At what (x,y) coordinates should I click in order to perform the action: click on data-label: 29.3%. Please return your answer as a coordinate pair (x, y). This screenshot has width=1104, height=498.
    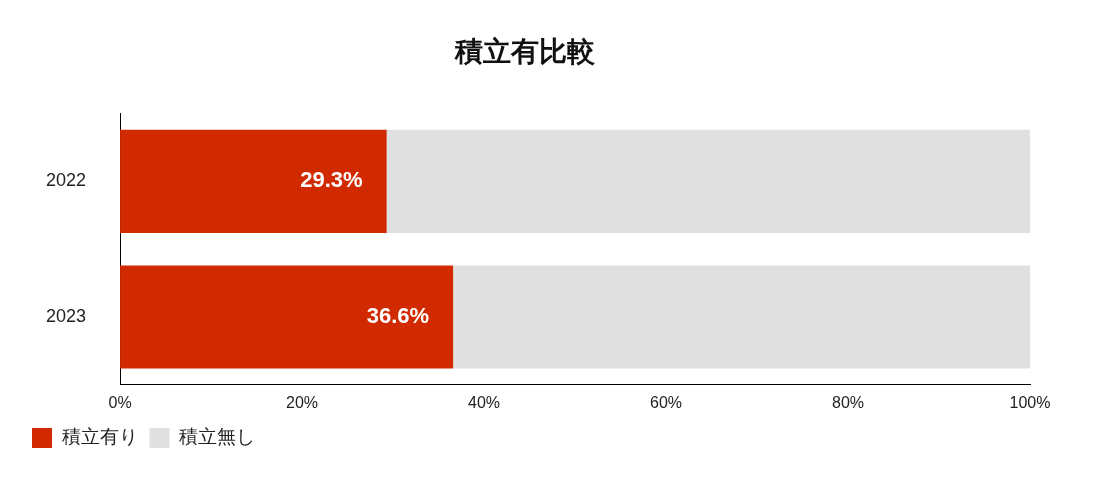
    Looking at the image, I should click on (331, 180).